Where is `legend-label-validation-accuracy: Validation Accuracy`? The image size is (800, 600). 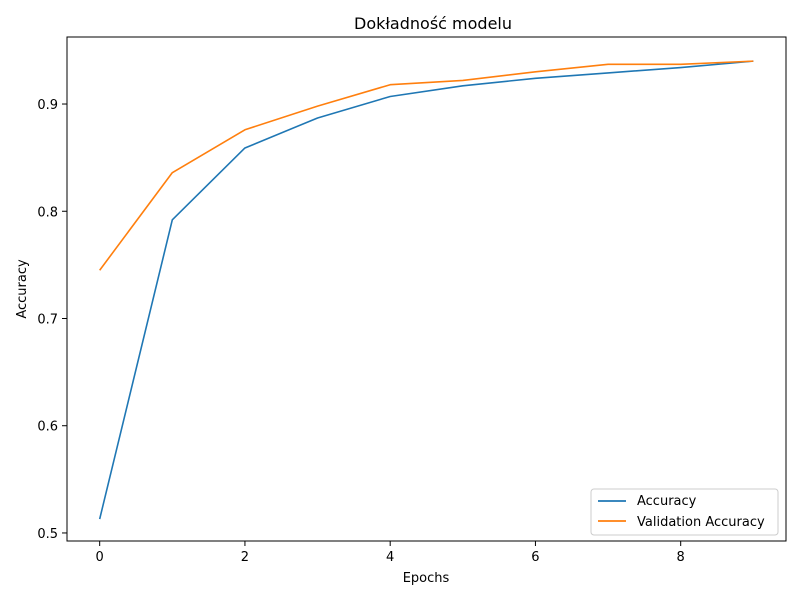 legend-label-validation-accuracy: Validation Accuracy is located at coordinates (701, 522).